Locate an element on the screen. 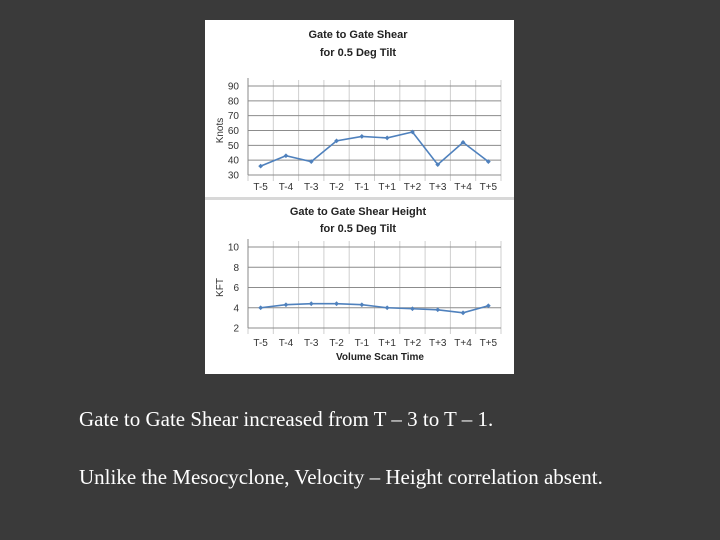 The image size is (720, 540). height-y-tick-label: 2 is located at coordinates (236, 329).